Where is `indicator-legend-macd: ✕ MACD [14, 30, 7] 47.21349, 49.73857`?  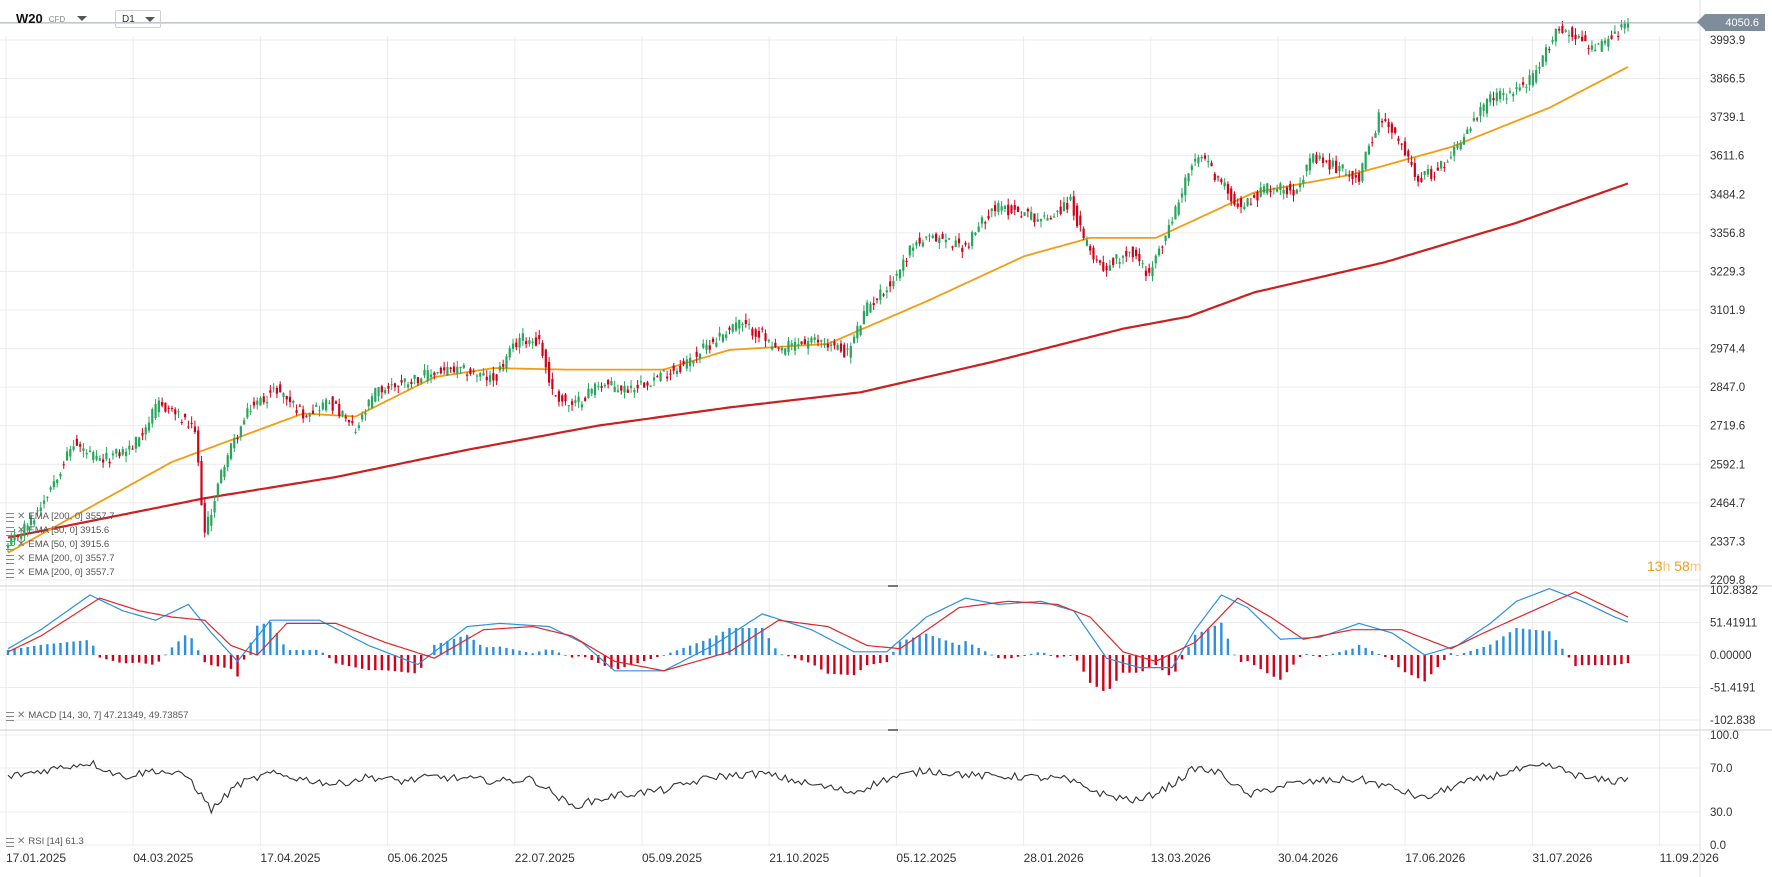 indicator-legend-macd: ✕ MACD [14, 30, 7] 47.21349, 49.73857 is located at coordinates (97, 716).